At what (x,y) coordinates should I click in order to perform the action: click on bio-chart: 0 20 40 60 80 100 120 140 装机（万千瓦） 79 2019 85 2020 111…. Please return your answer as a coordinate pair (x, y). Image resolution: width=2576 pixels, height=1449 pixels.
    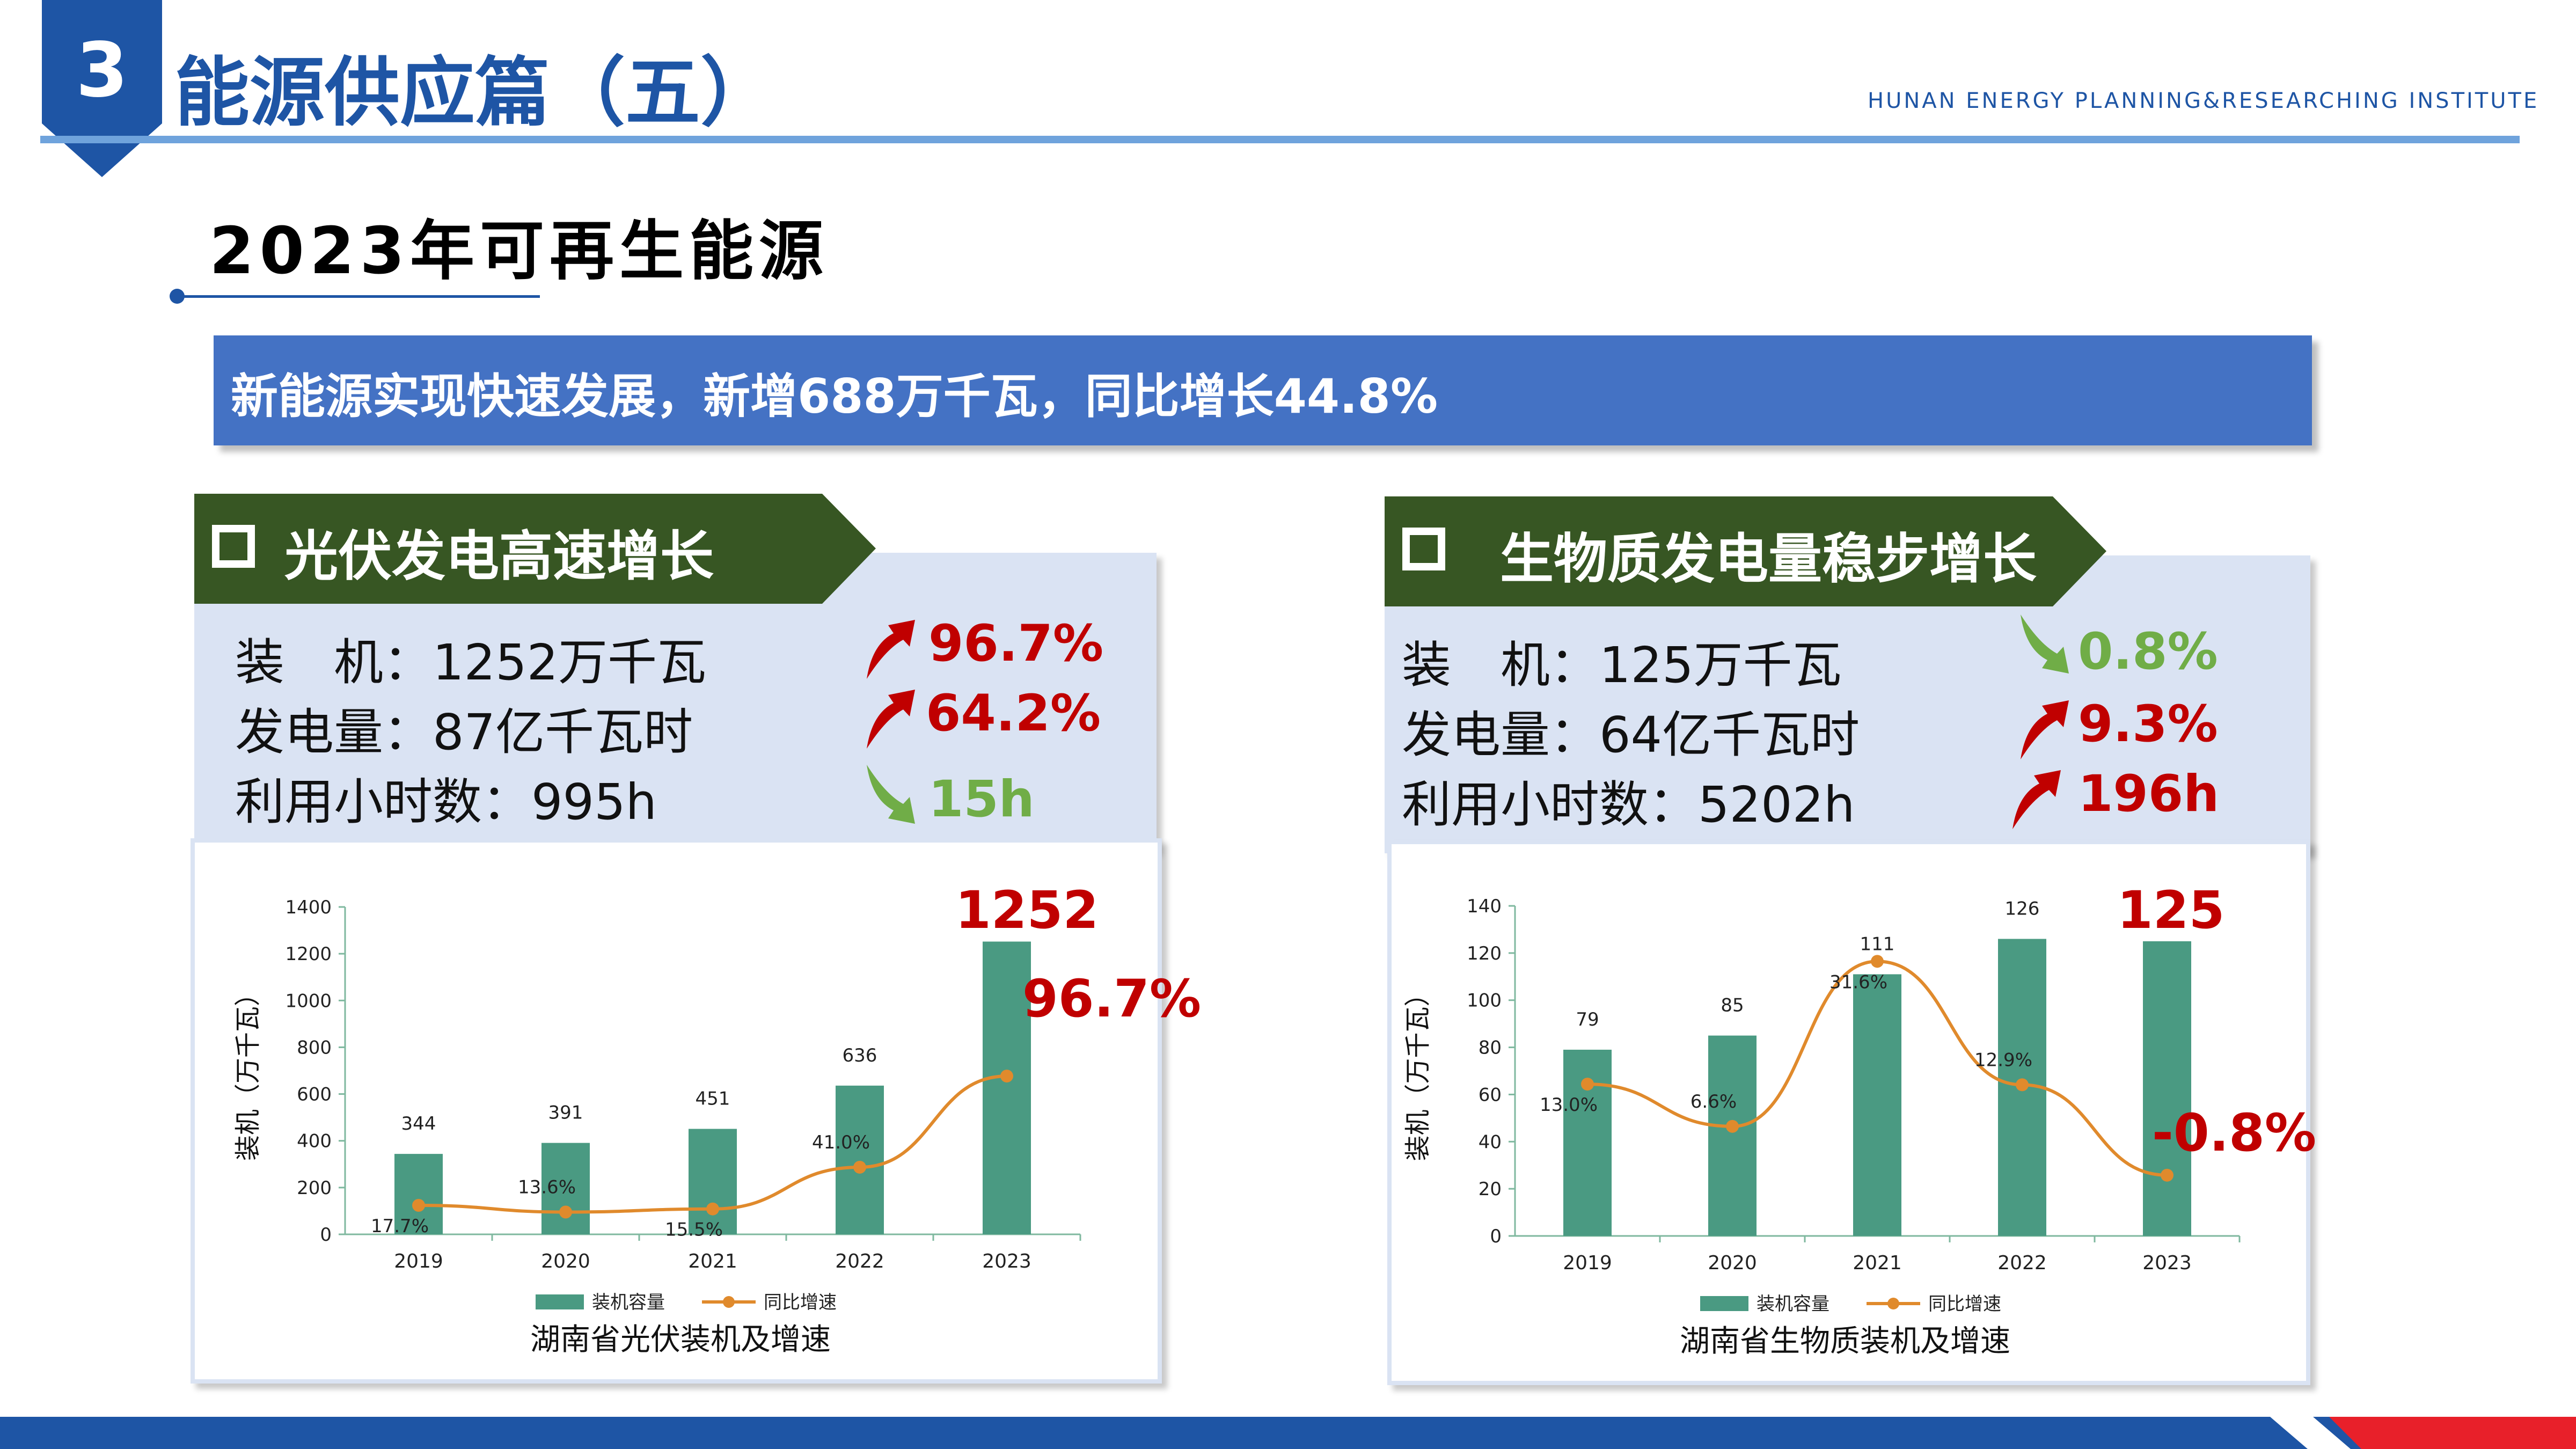
    Looking at the image, I should click on (1822, 1127).